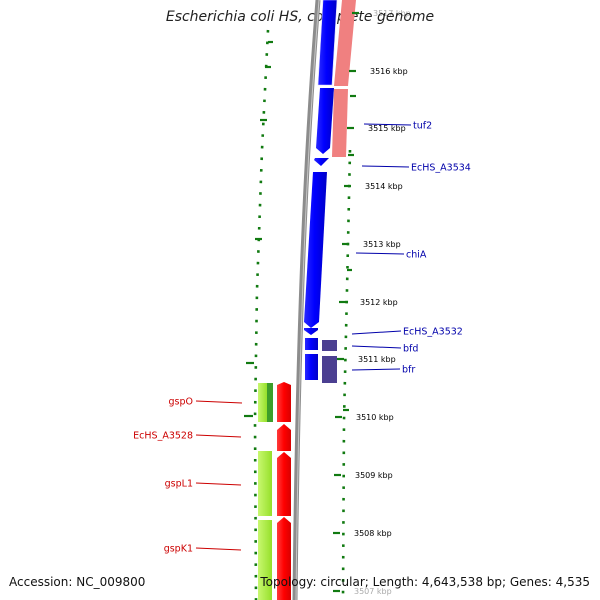 The width and height of the screenshot is (600, 600). What do you see at coordinates (325, 121) in the screenshot?
I see `cds-tuf2` at bounding box center [325, 121].